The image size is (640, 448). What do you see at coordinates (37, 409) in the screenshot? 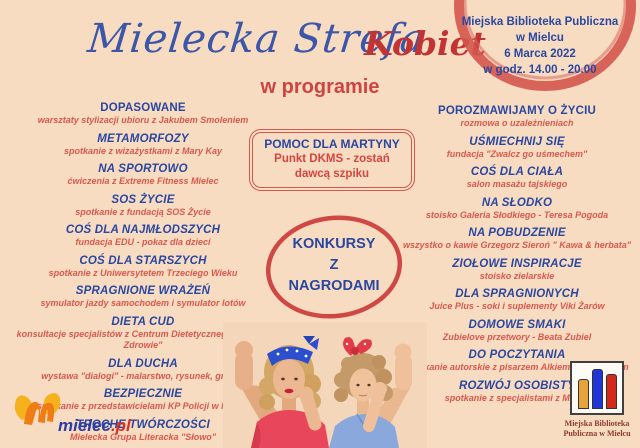
I see `mielec-butterfly-icon` at bounding box center [37, 409].